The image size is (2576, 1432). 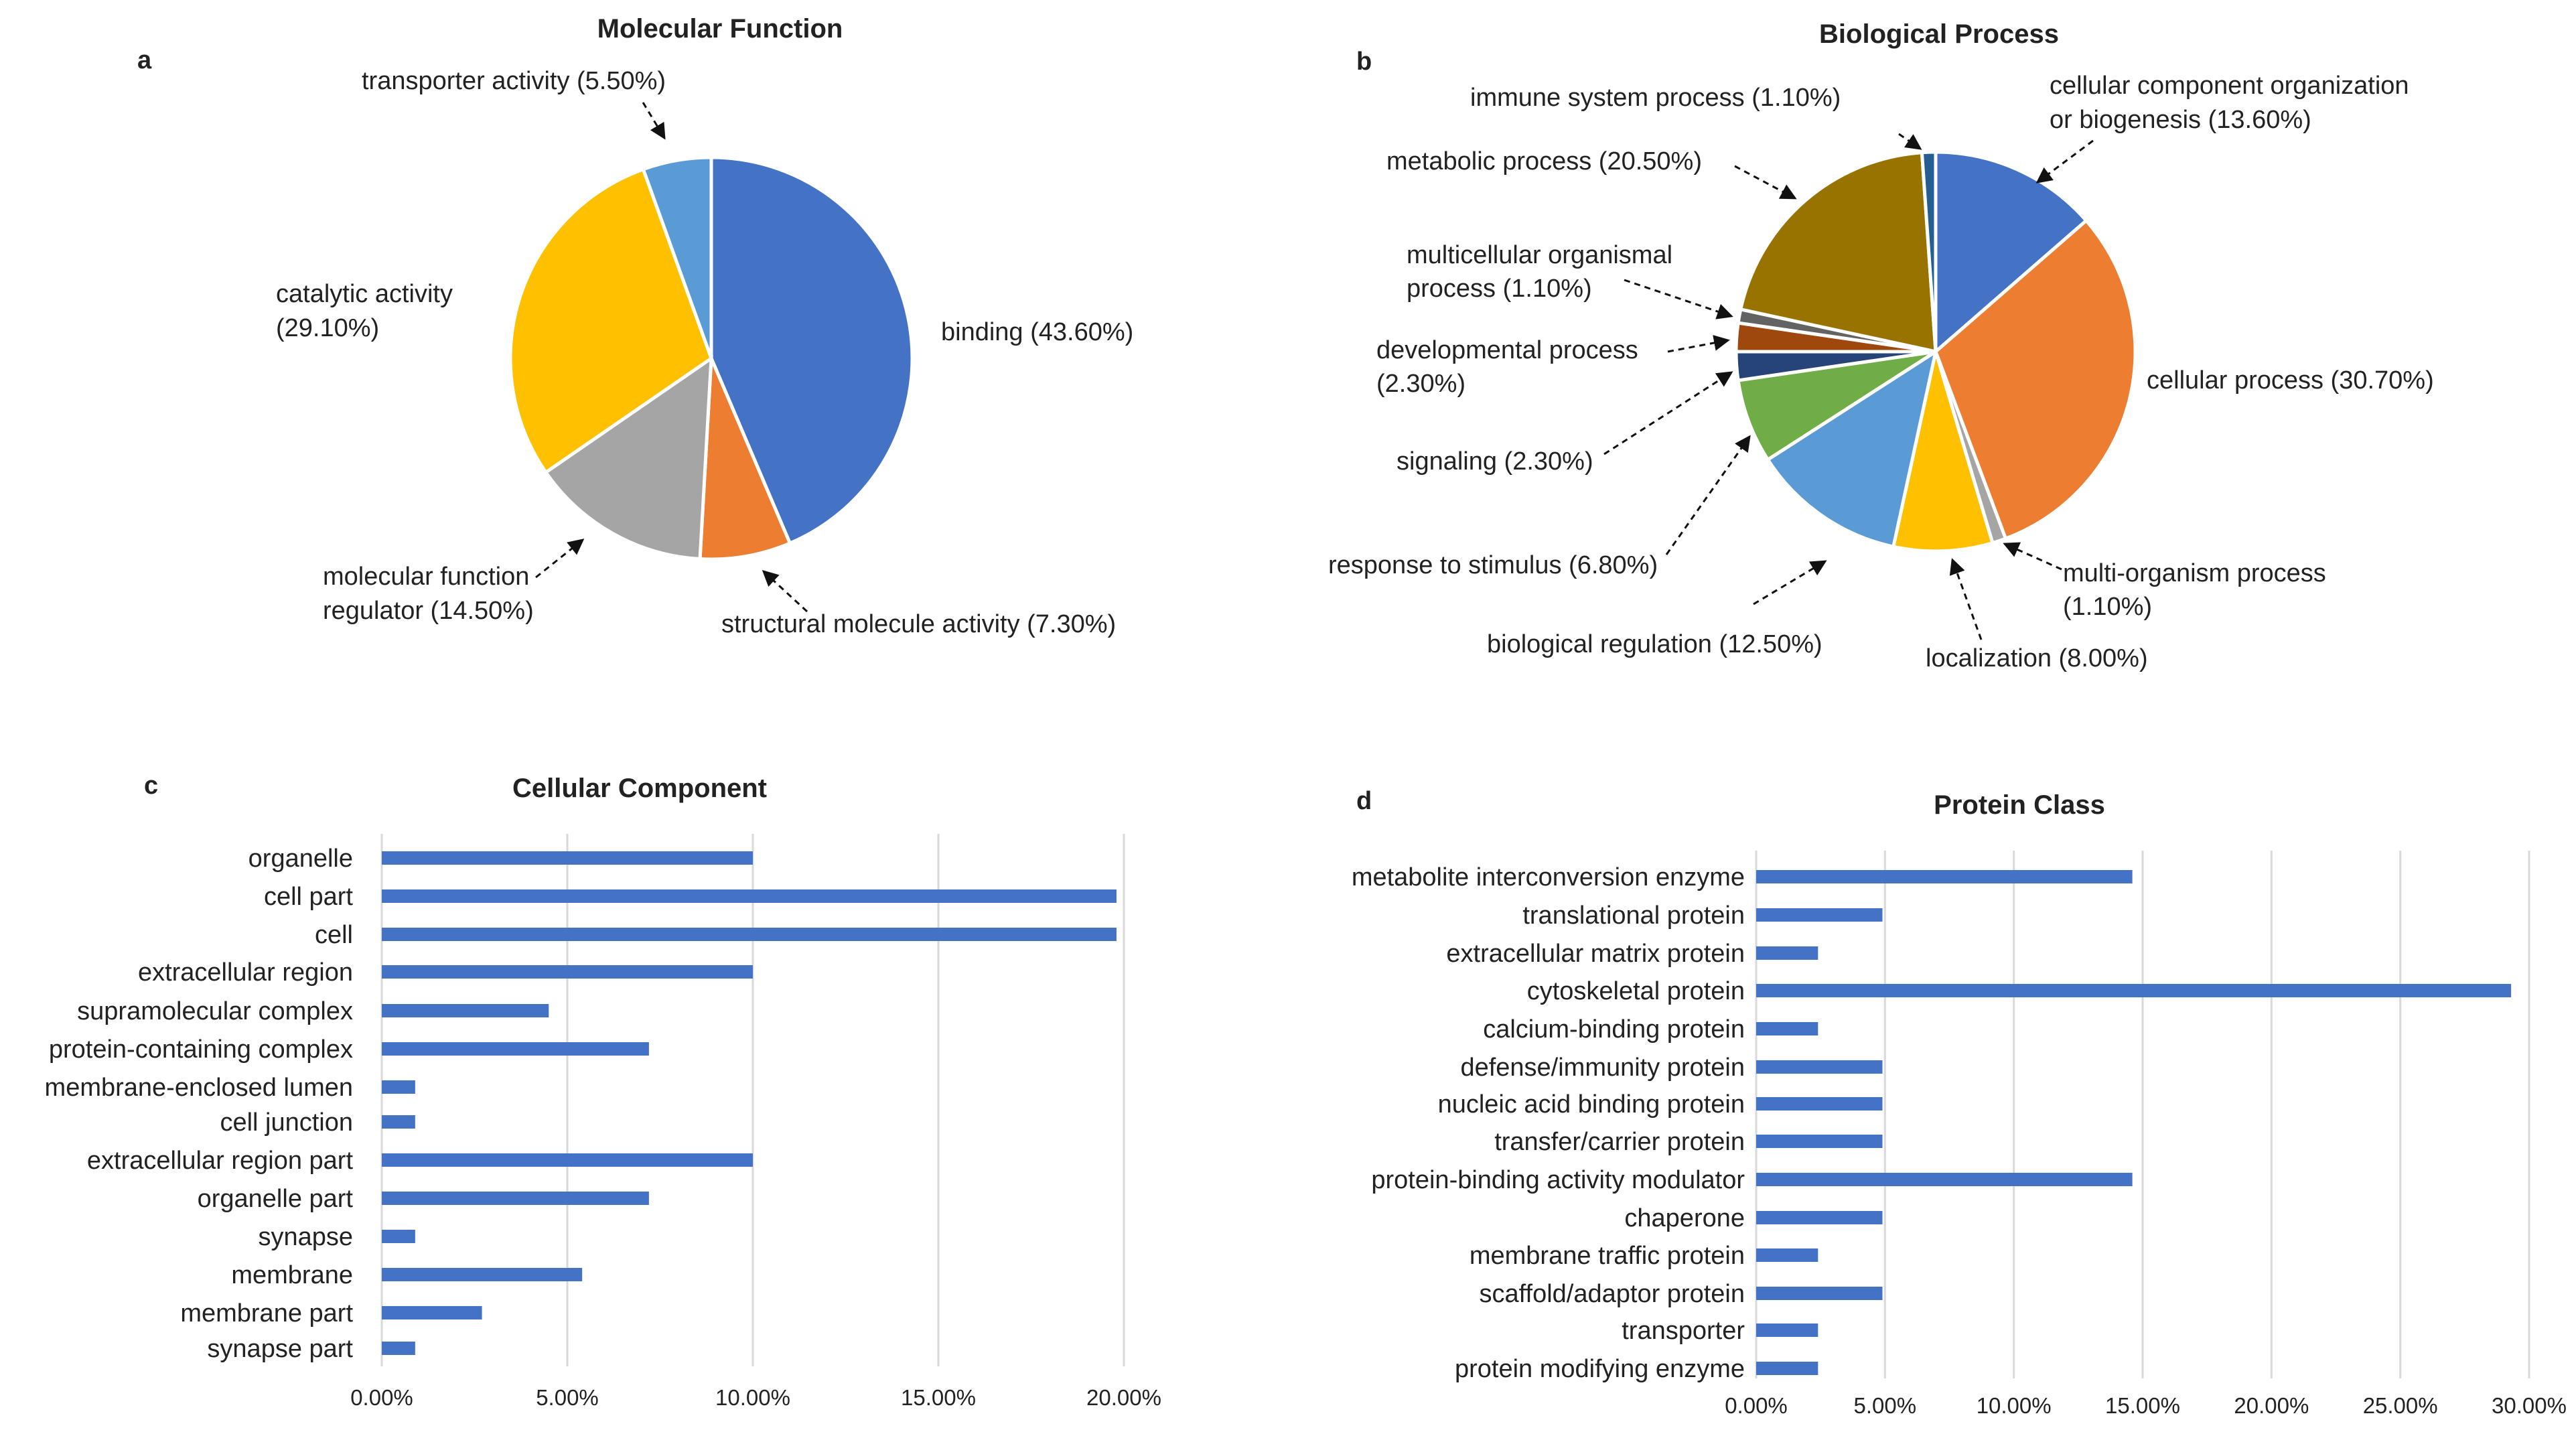 What do you see at coordinates (1544, 161) in the screenshot?
I see `slice-label: metabolic process (20.50%)` at bounding box center [1544, 161].